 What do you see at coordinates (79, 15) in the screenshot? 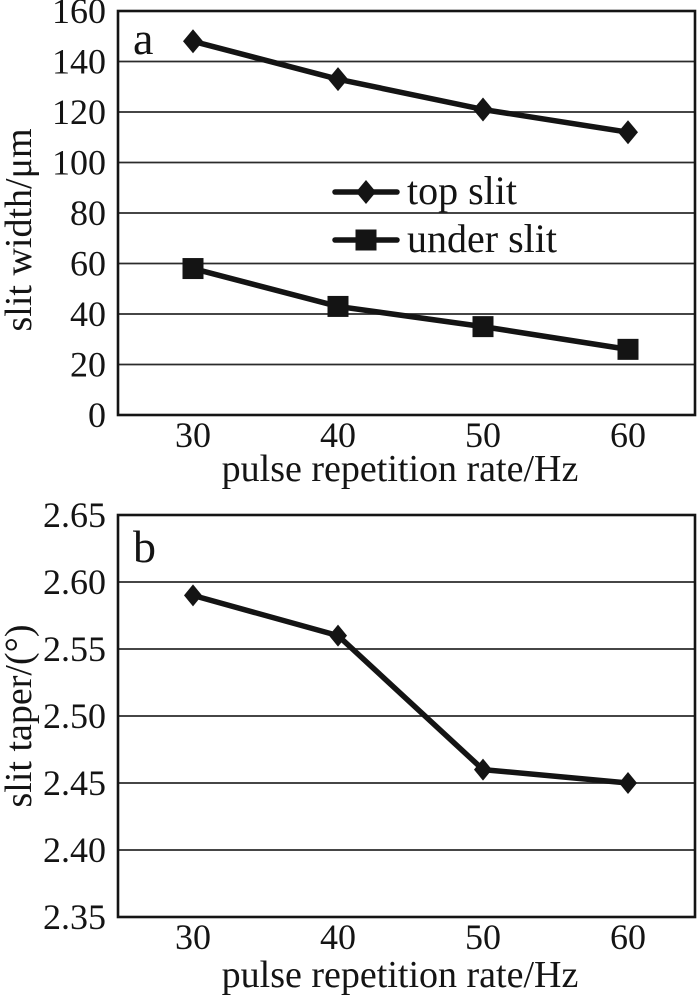
I see `y-tick-label: 160` at bounding box center [79, 15].